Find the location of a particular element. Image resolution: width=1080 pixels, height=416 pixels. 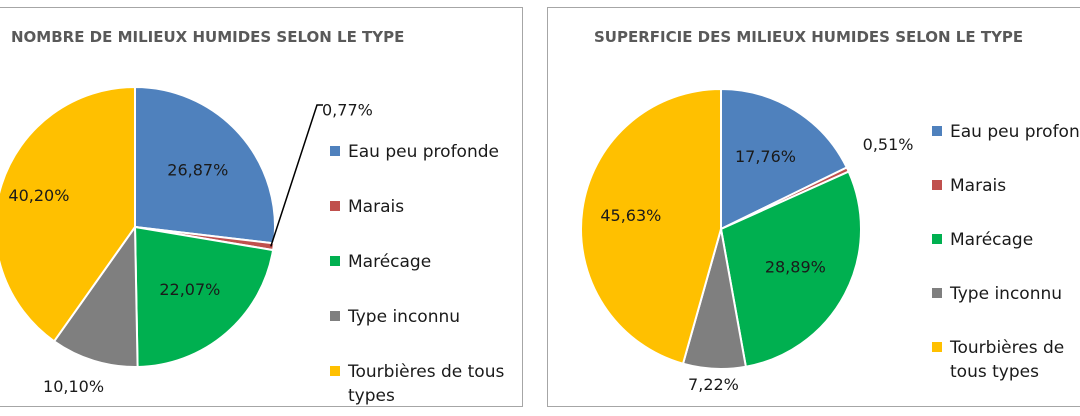

data-label: 28,89% is located at coordinates (795, 267).